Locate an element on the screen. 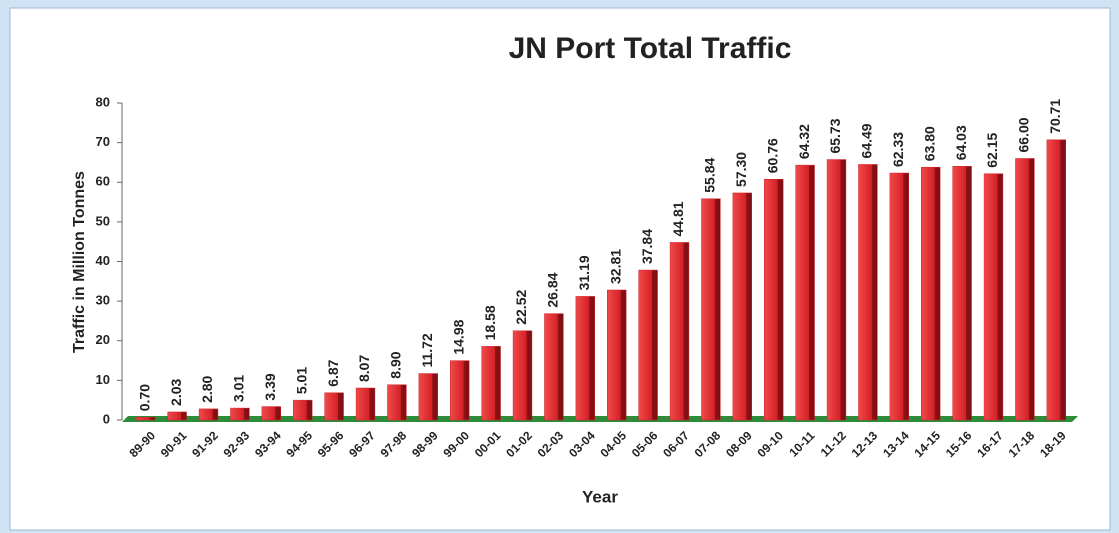 The width and height of the screenshot is (1119, 533). value-label: 6.87 is located at coordinates (333, 372).